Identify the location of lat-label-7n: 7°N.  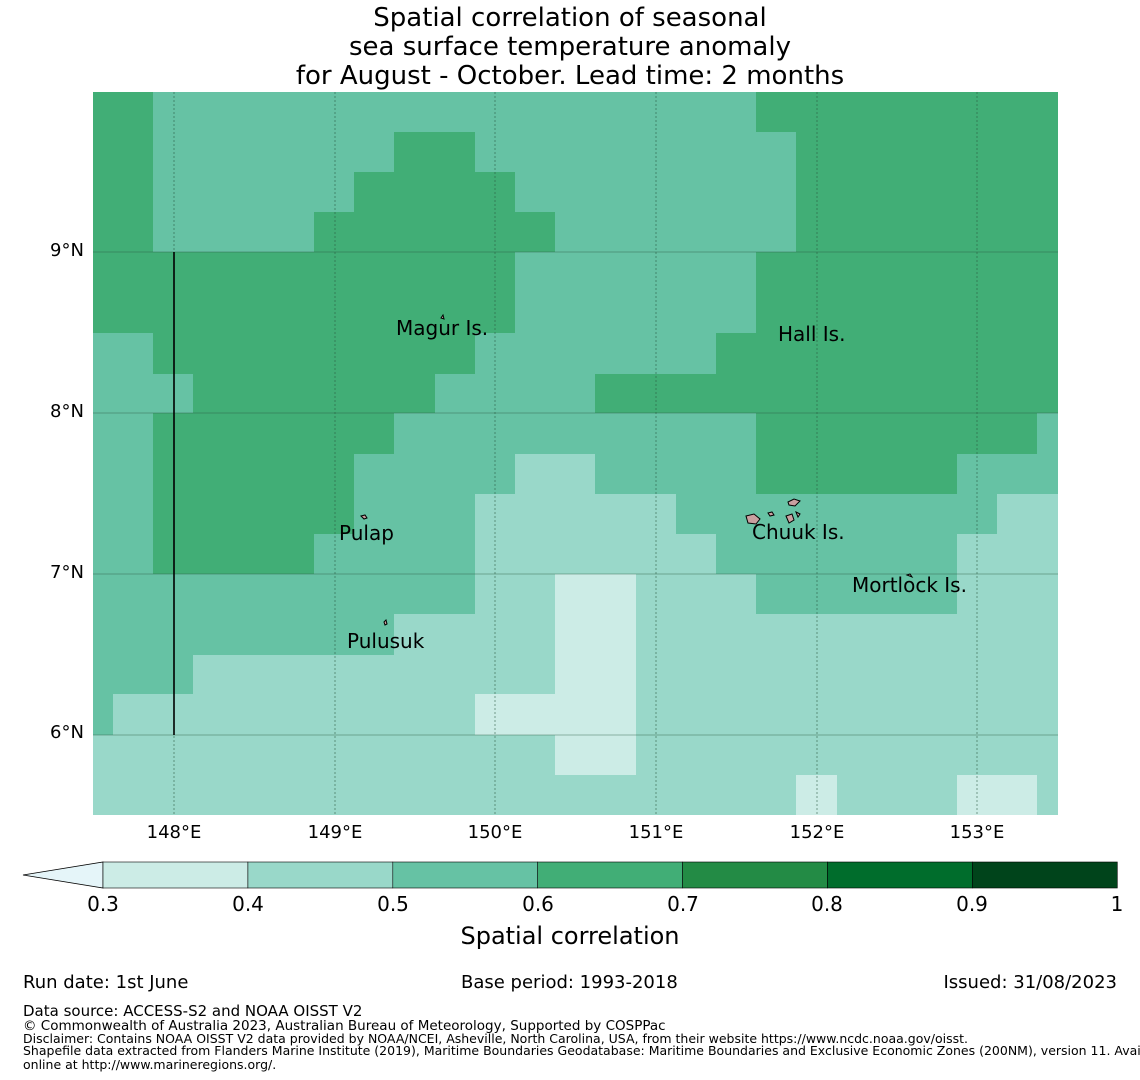
(67, 572).